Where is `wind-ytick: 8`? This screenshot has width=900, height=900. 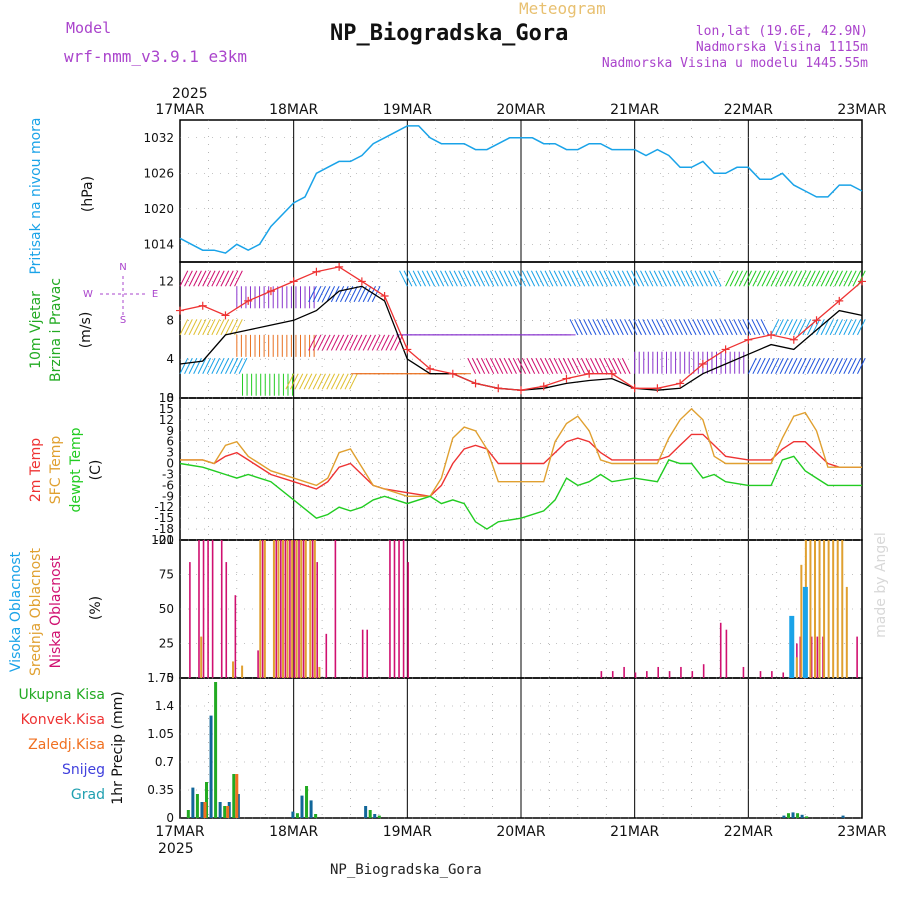 wind-ytick: 8 is located at coordinates (170, 320).